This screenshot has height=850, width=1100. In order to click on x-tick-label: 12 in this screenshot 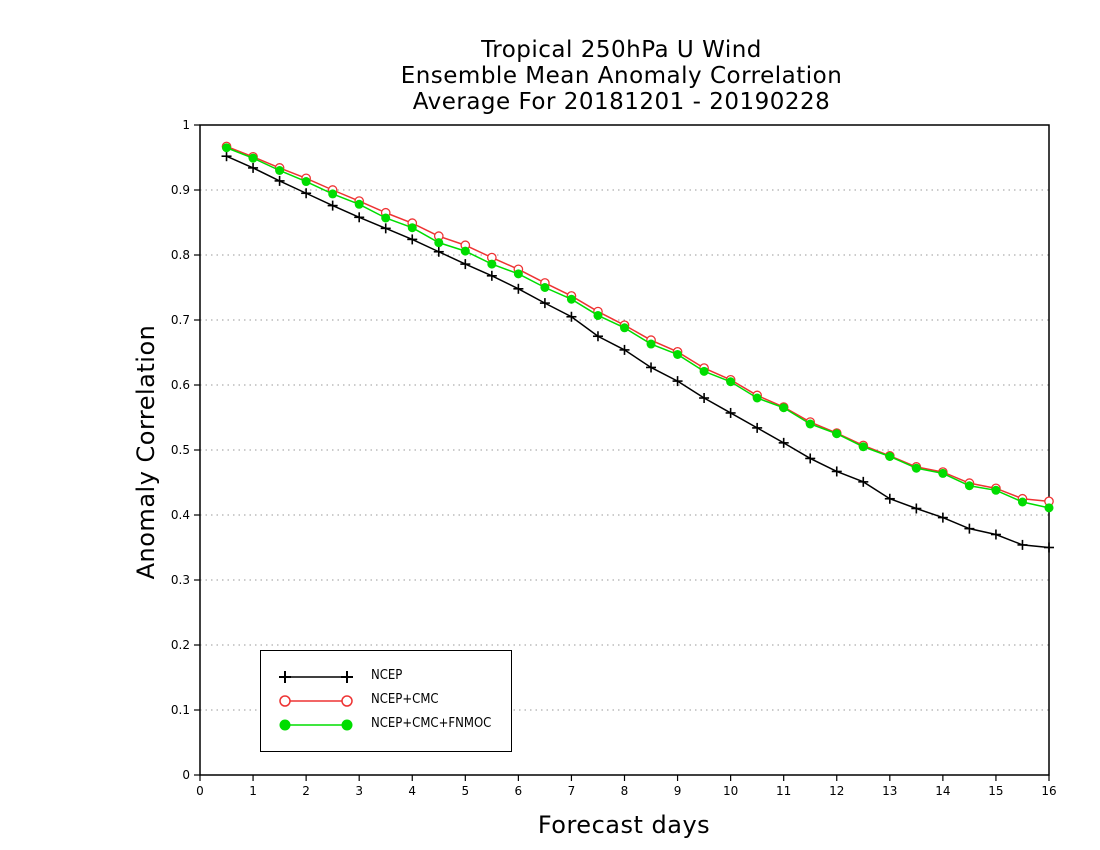, I will do `click(836, 791)`.